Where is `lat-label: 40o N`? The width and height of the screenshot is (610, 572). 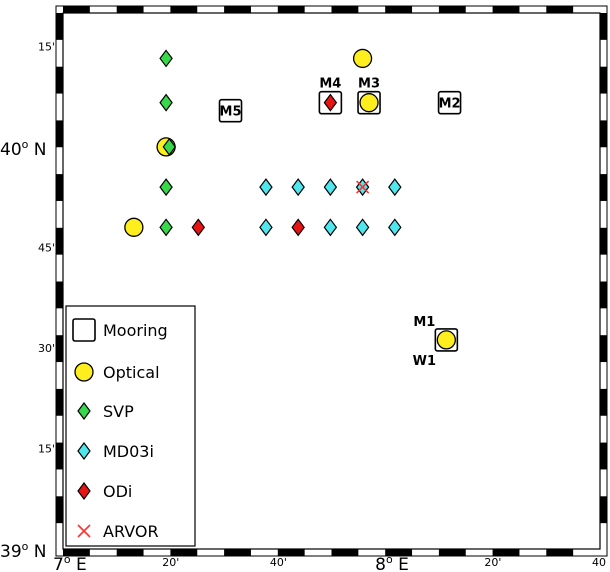 lat-label: 40o N is located at coordinates (23, 149).